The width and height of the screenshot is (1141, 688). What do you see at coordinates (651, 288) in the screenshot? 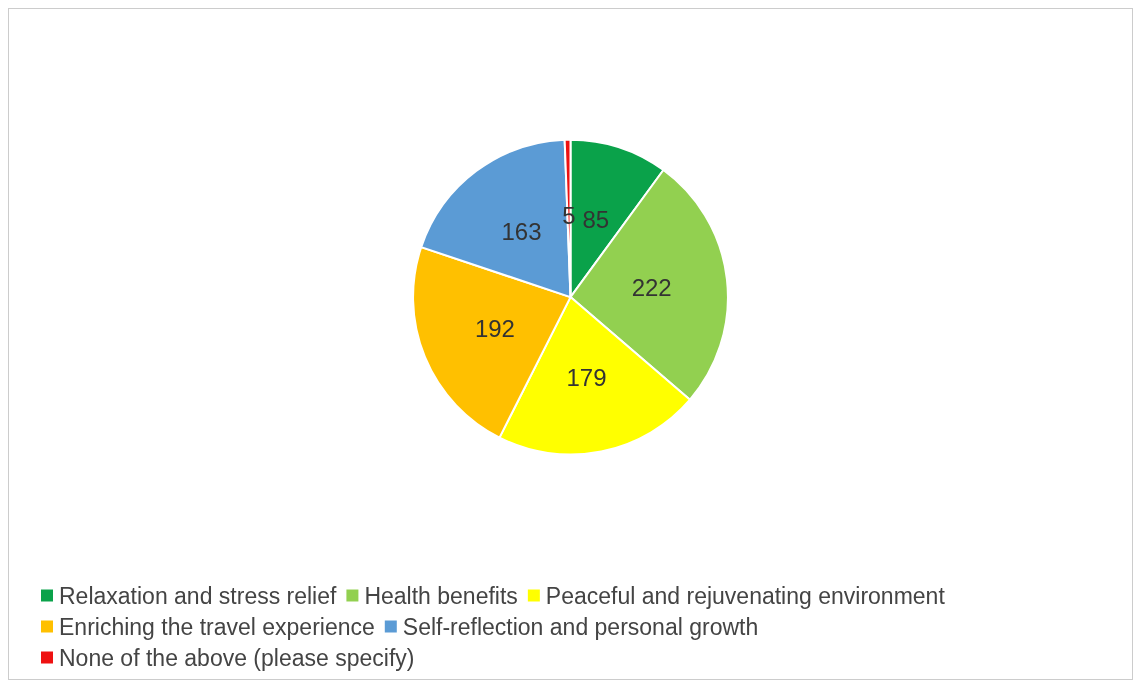
I see `data-label: 222` at bounding box center [651, 288].